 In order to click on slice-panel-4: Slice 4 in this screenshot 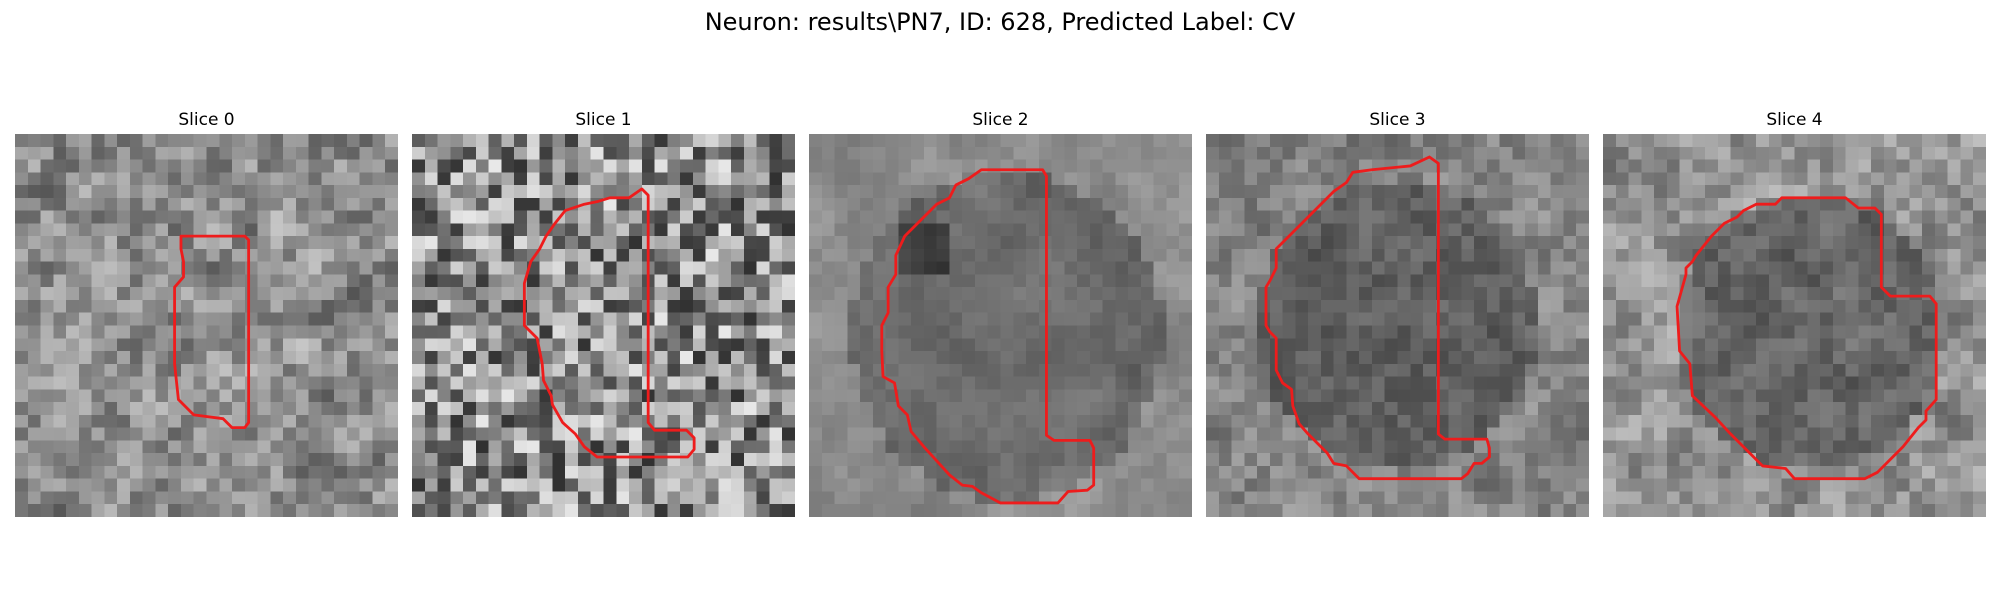, I will do `click(1794, 312)`.